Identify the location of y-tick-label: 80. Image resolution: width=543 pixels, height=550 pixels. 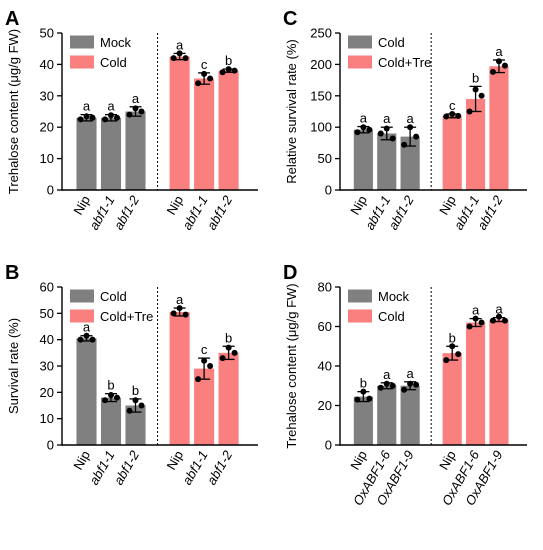
(325, 287).